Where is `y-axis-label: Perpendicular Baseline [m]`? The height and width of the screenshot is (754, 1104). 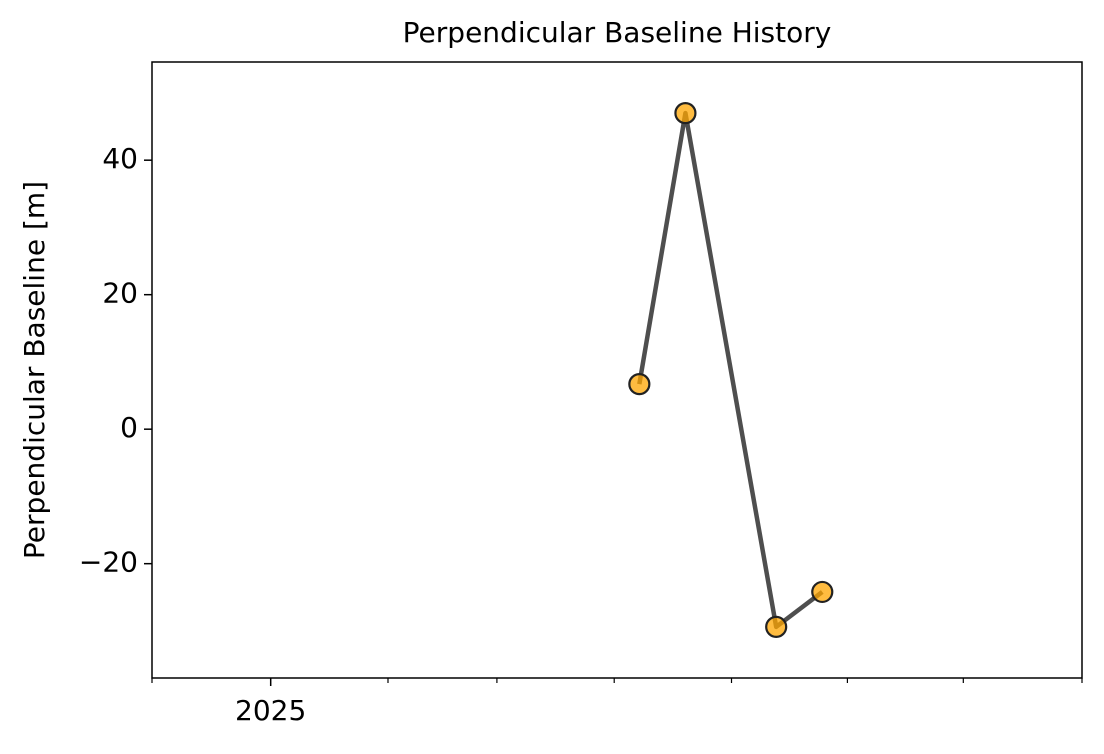
y-axis-label: Perpendicular Baseline [m] is located at coordinates (34, 370).